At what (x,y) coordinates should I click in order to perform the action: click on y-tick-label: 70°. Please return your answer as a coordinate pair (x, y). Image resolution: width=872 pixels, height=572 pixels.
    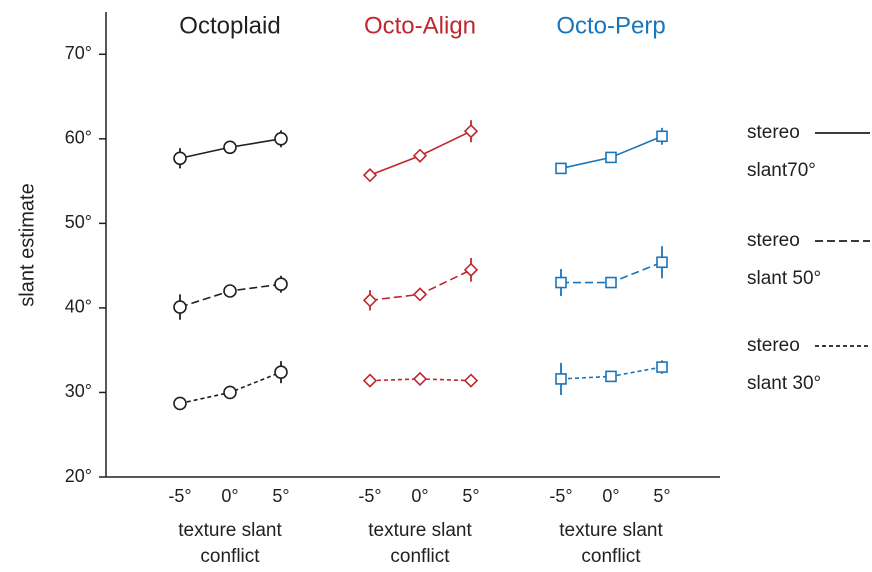
    Looking at the image, I should click on (78, 53).